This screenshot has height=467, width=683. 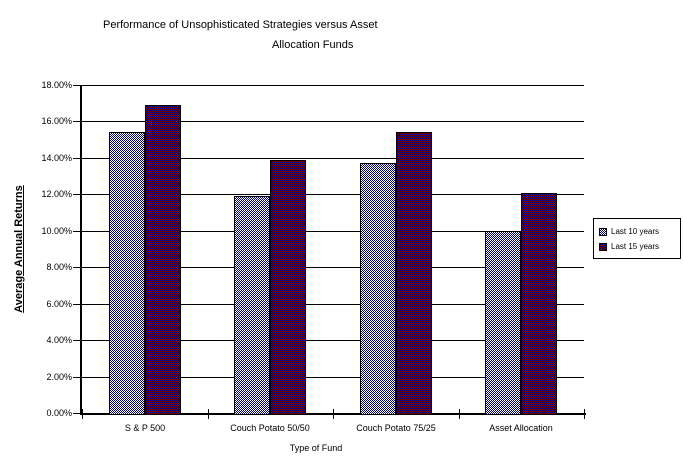 I want to click on legend-label: Last 10 years, so click(x=635, y=231).